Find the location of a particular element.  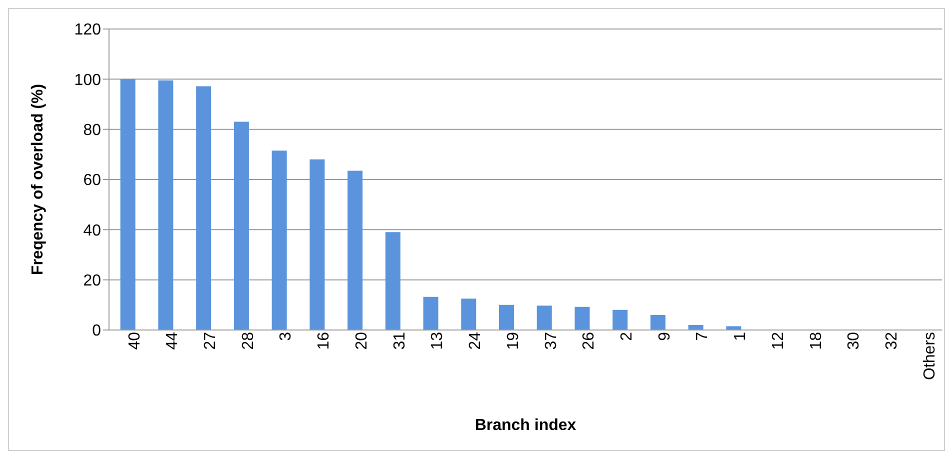

y-tick-label: 80 is located at coordinates (92, 131).